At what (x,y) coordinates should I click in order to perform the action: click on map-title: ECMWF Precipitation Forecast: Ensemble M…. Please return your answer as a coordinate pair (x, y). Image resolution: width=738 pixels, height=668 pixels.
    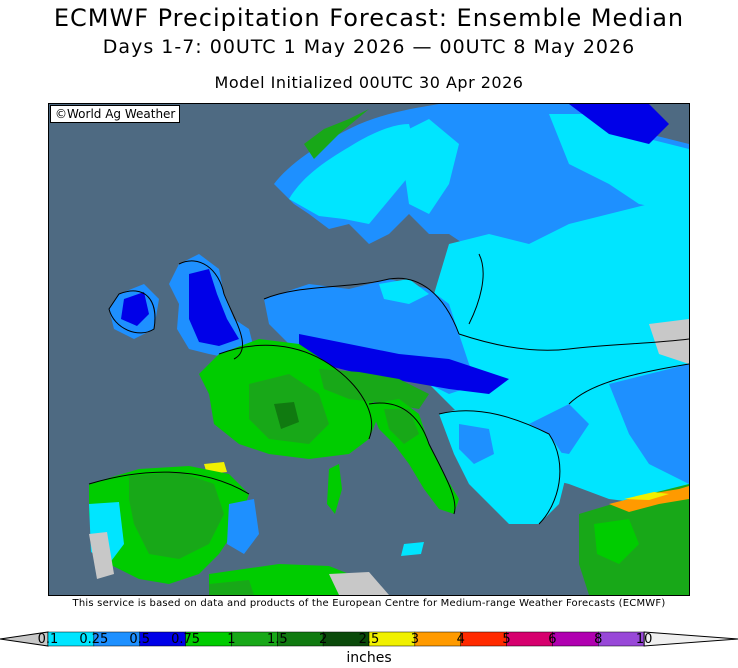
    Looking at the image, I should click on (369, 18).